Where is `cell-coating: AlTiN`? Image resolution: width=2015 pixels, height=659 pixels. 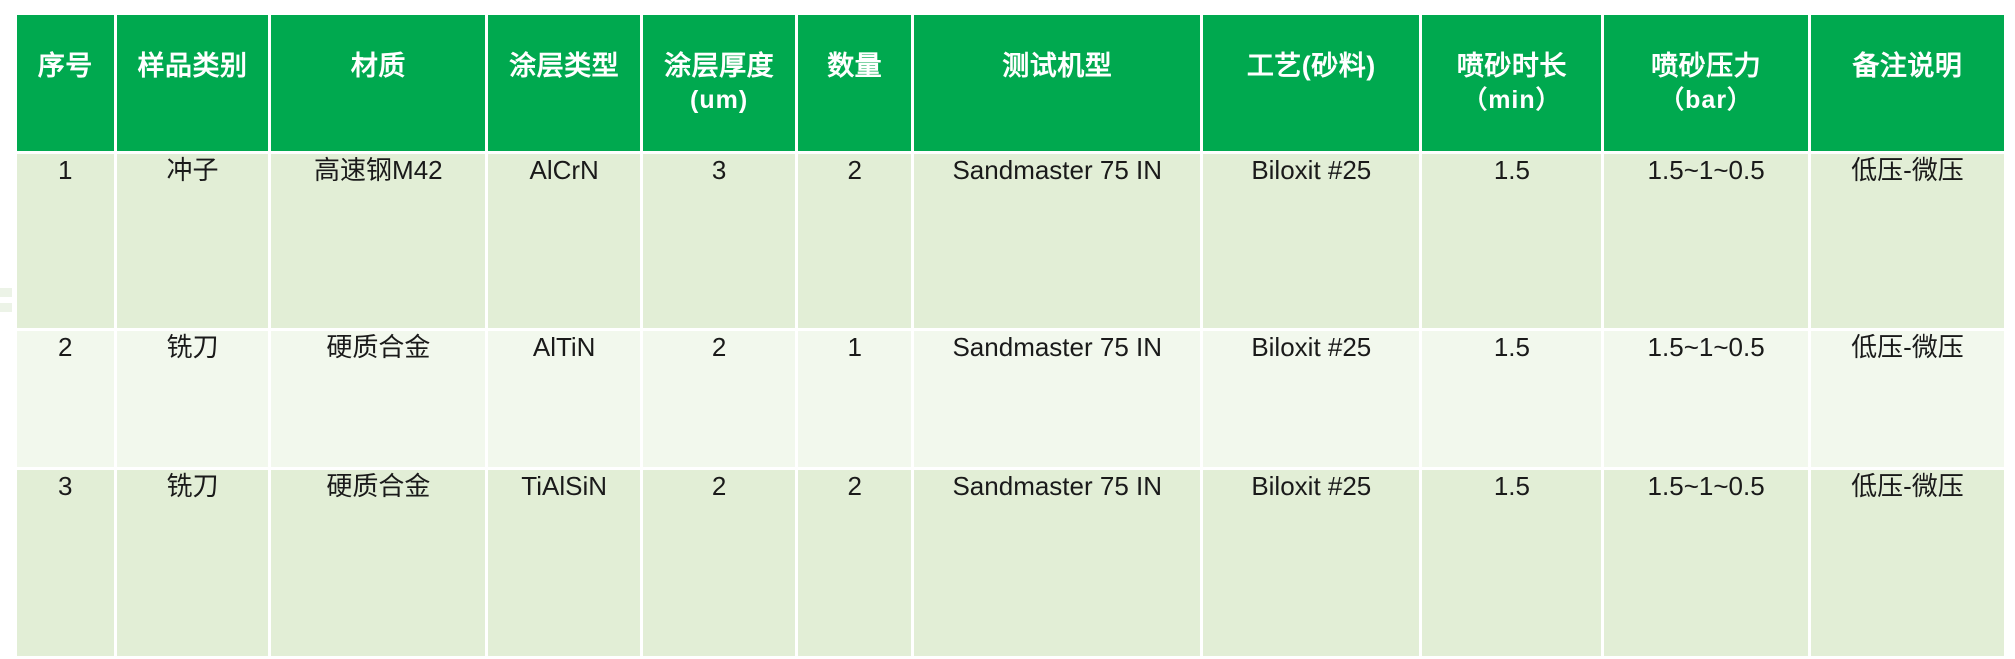 cell-coating: AlTiN is located at coordinates (564, 399).